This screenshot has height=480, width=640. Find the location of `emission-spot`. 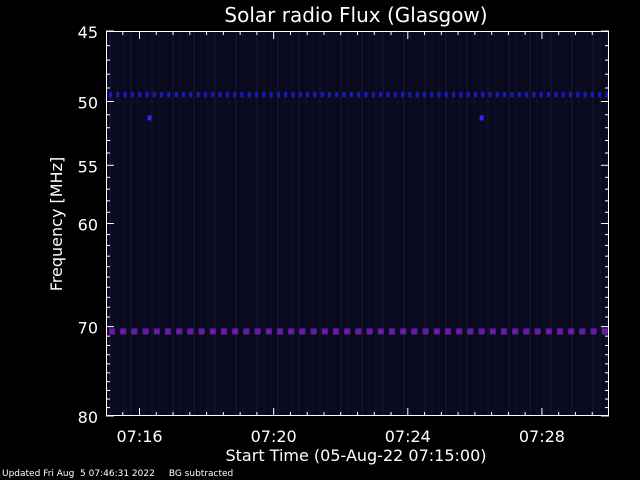

emission-spot is located at coordinates (481, 118).